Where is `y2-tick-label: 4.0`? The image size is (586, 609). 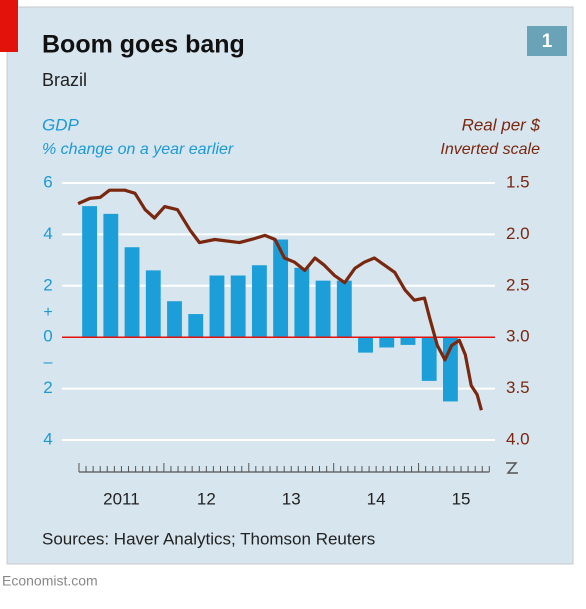 y2-tick-label: 4.0 is located at coordinates (518, 438).